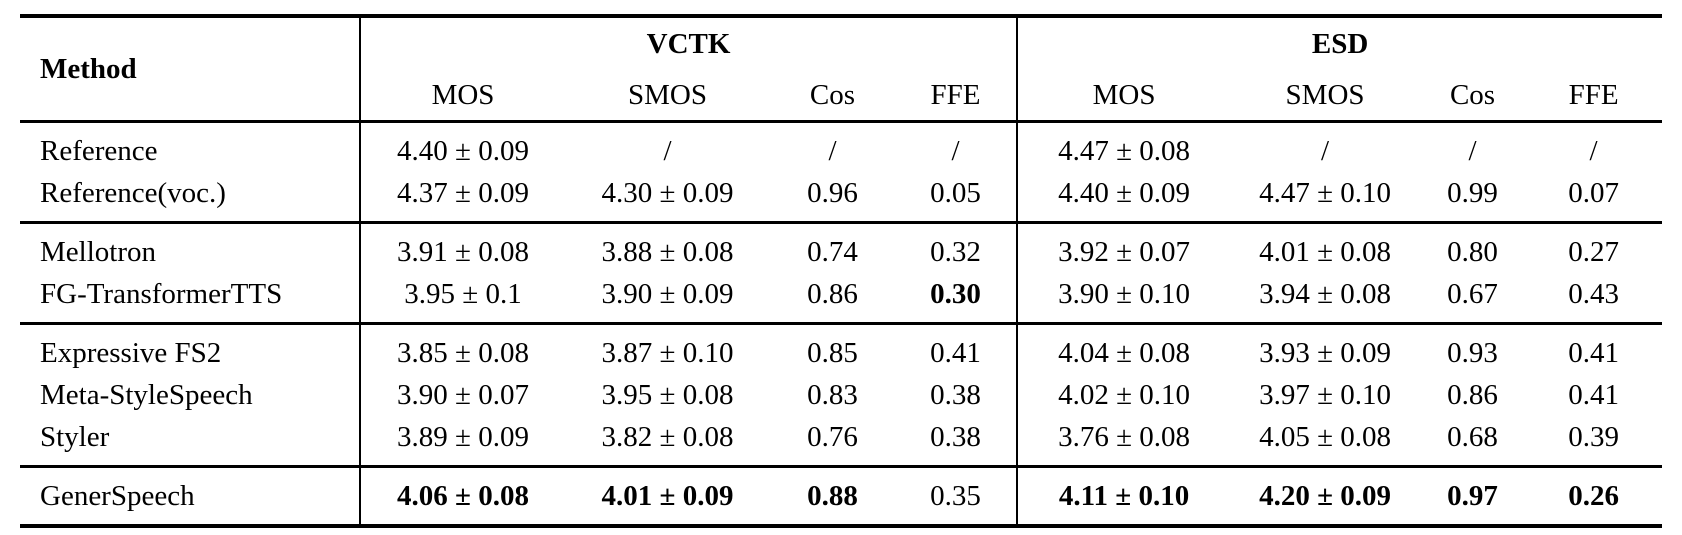  Describe the element at coordinates (832, 495) in the screenshot. I see `value-cell: 0.88` at that location.